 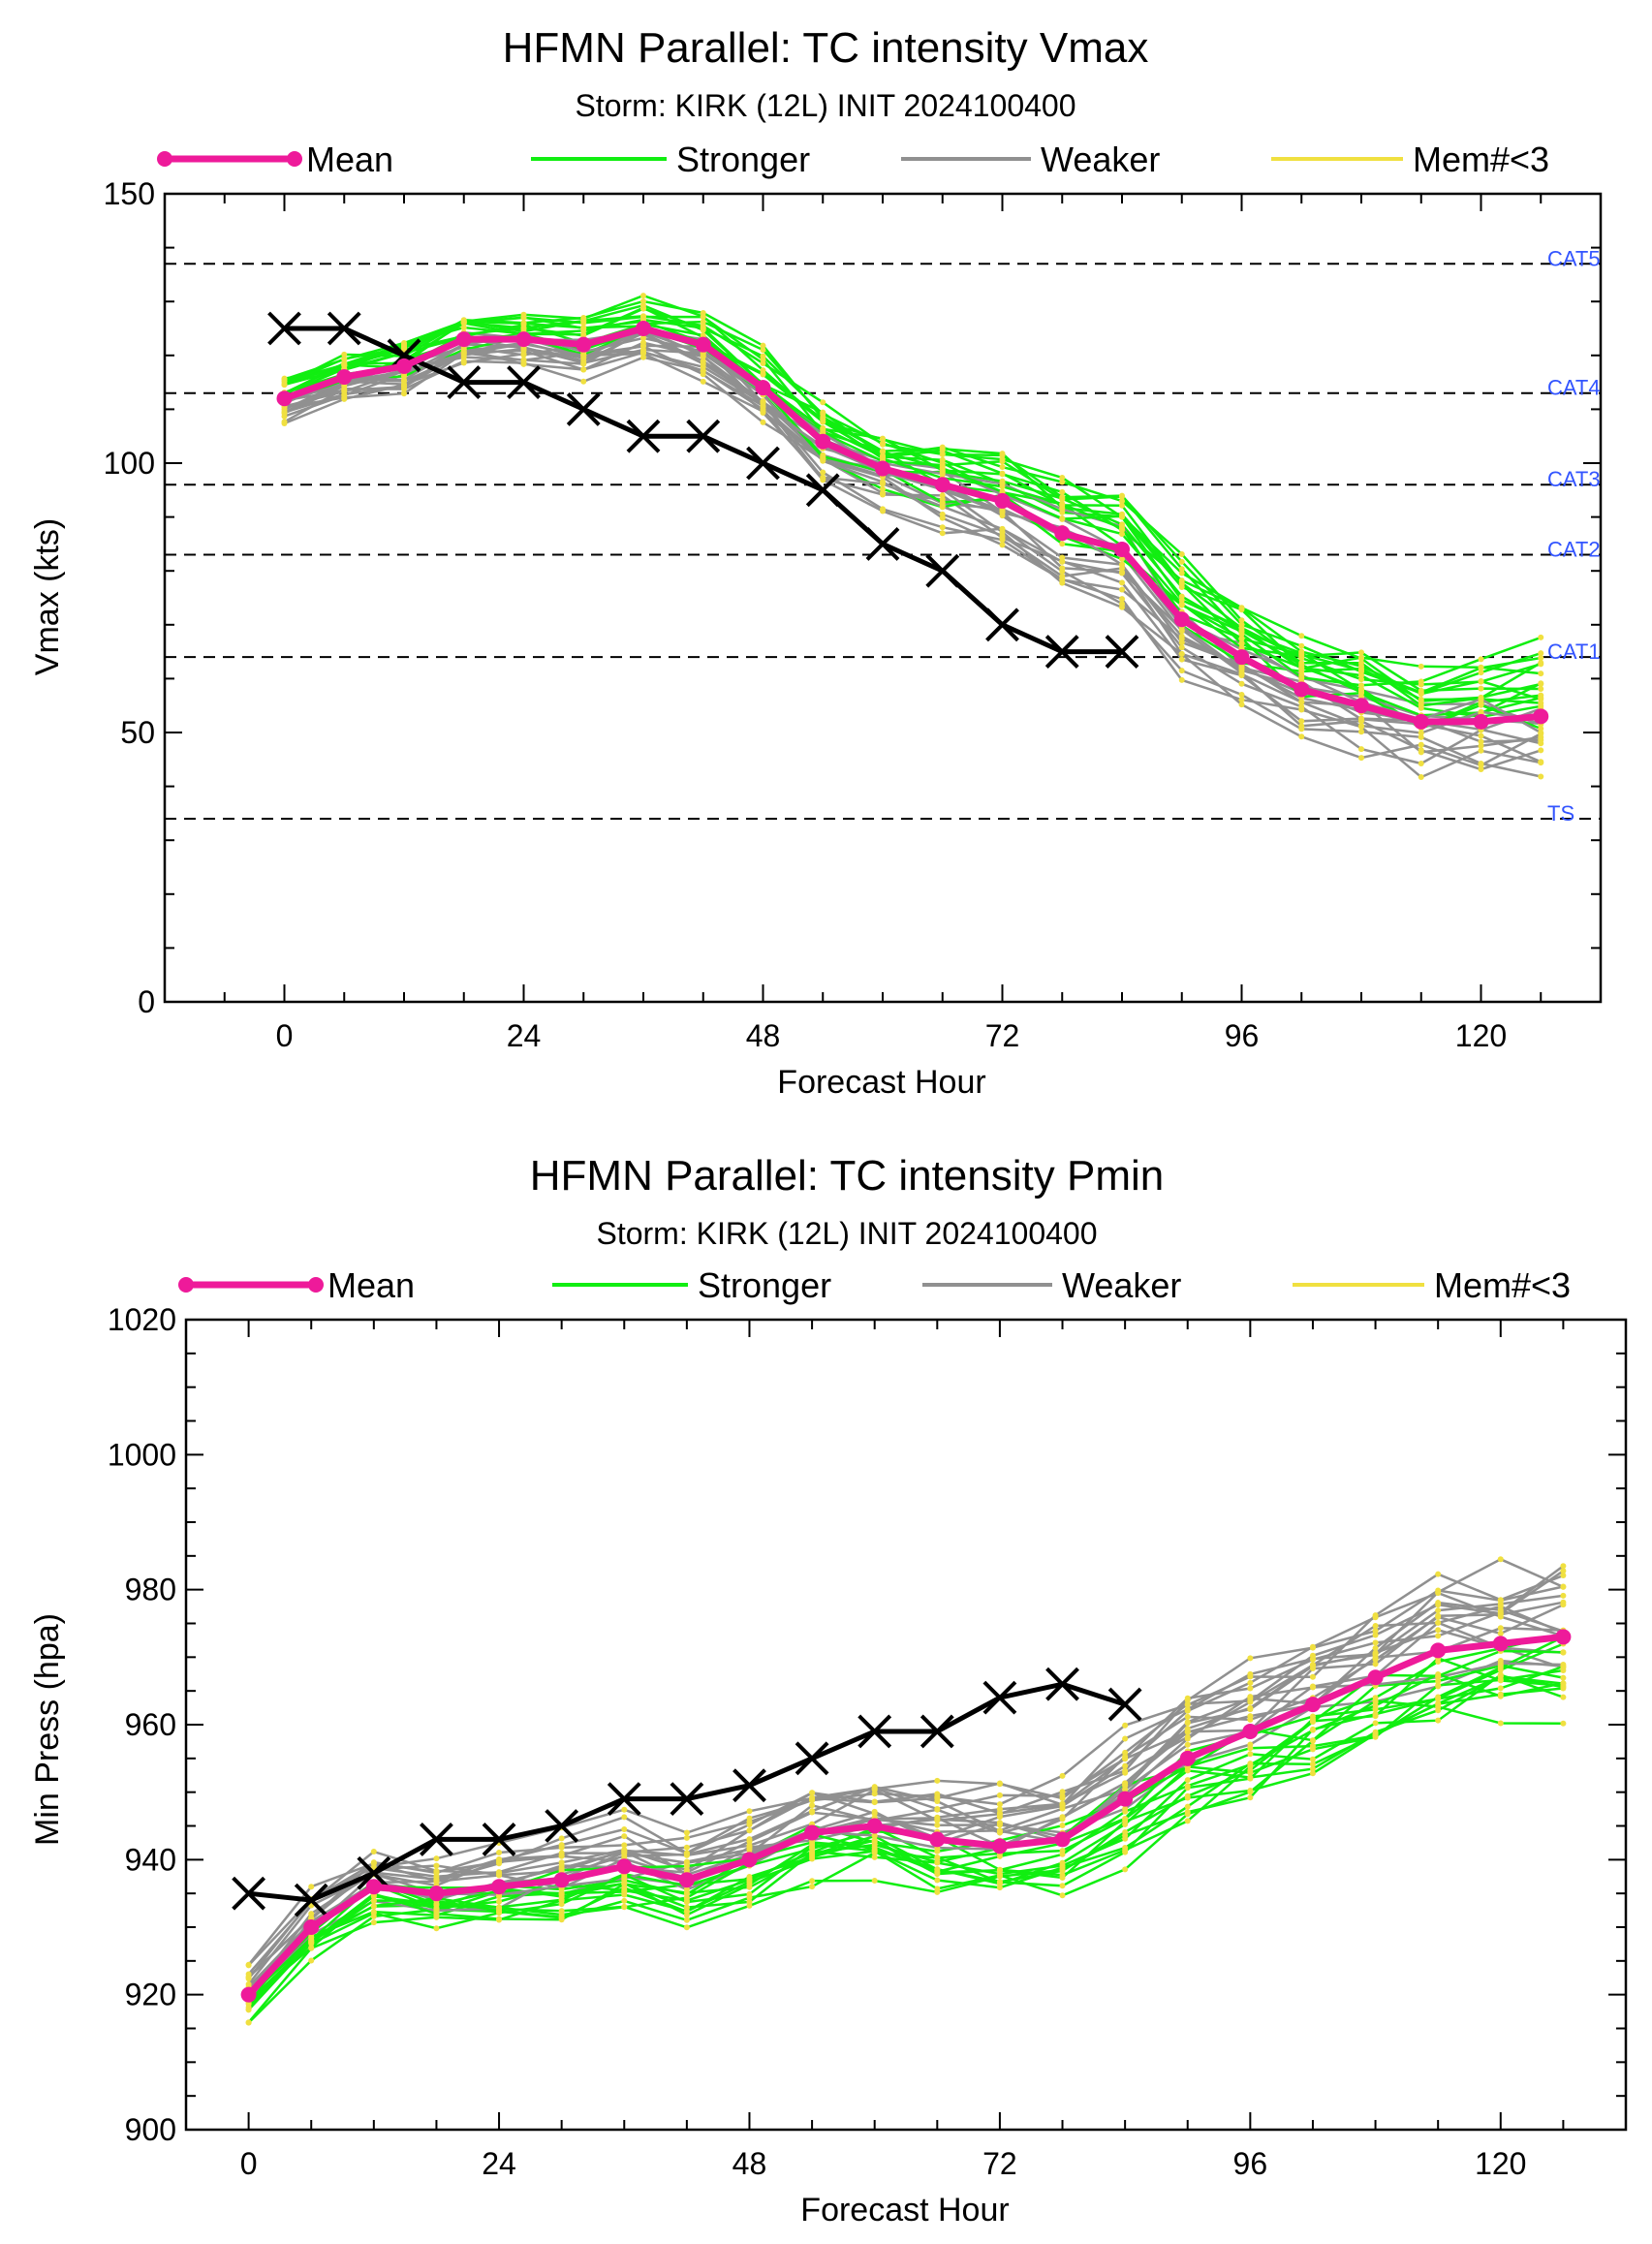 What do you see at coordinates (294, 159) in the screenshot?
I see `legend-mean-dot` at bounding box center [294, 159].